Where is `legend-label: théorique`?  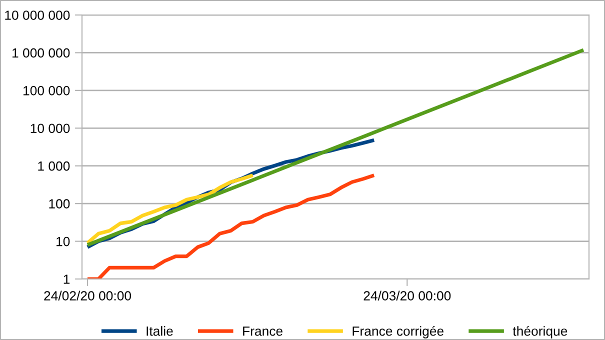 legend-label: théorique is located at coordinates (540, 332).